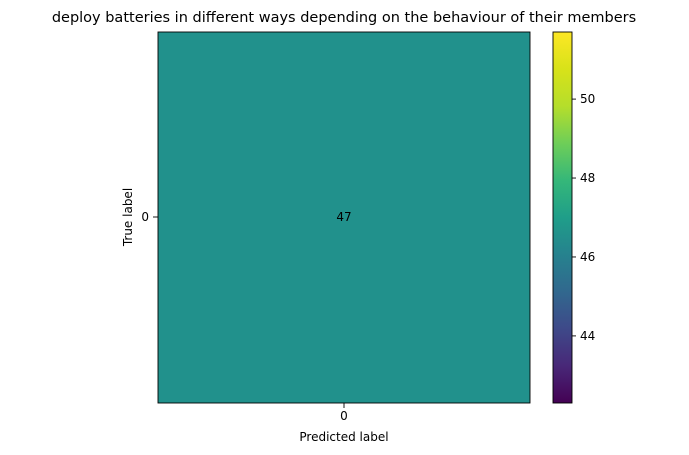 Image resolution: width=689 pixels, height=455 pixels. Describe the element at coordinates (145, 217) in the screenshot. I see `y-tick-label: 0` at that location.